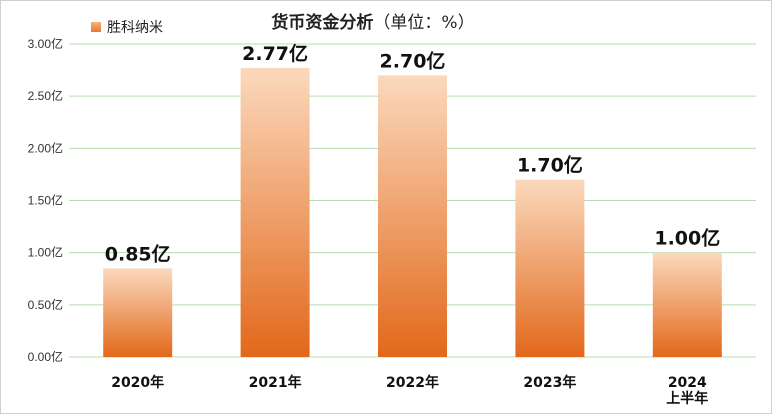 The height and width of the screenshot is (414, 772). I want to click on legend-label: 胜科纳米, so click(135, 28).